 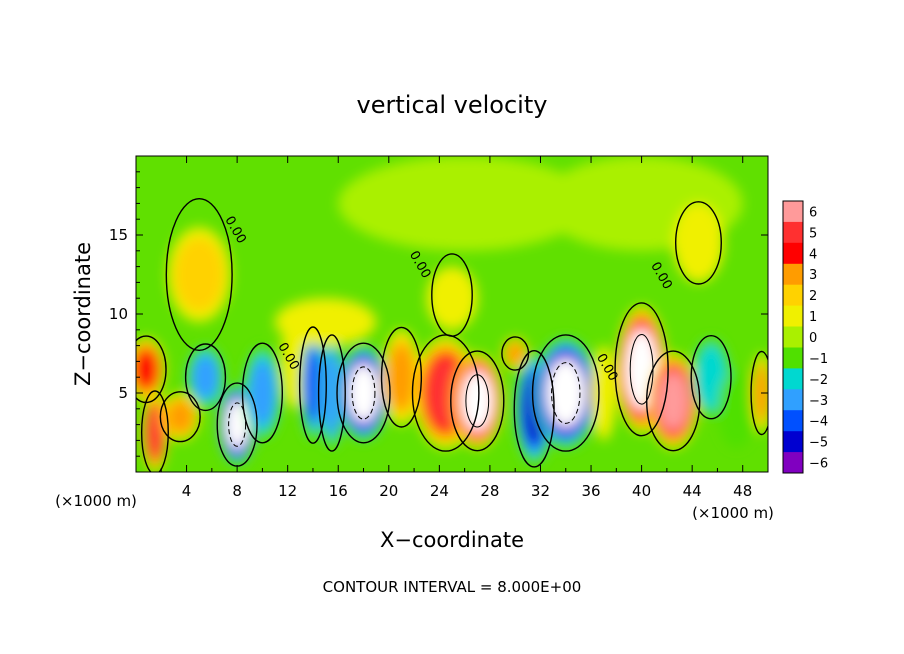 What do you see at coordinates (452, 587) in the screenshot?
I see `contour-interval-note: CONTOUR INTERVAL = 8.000E+00` at bounding box center [452, 587].